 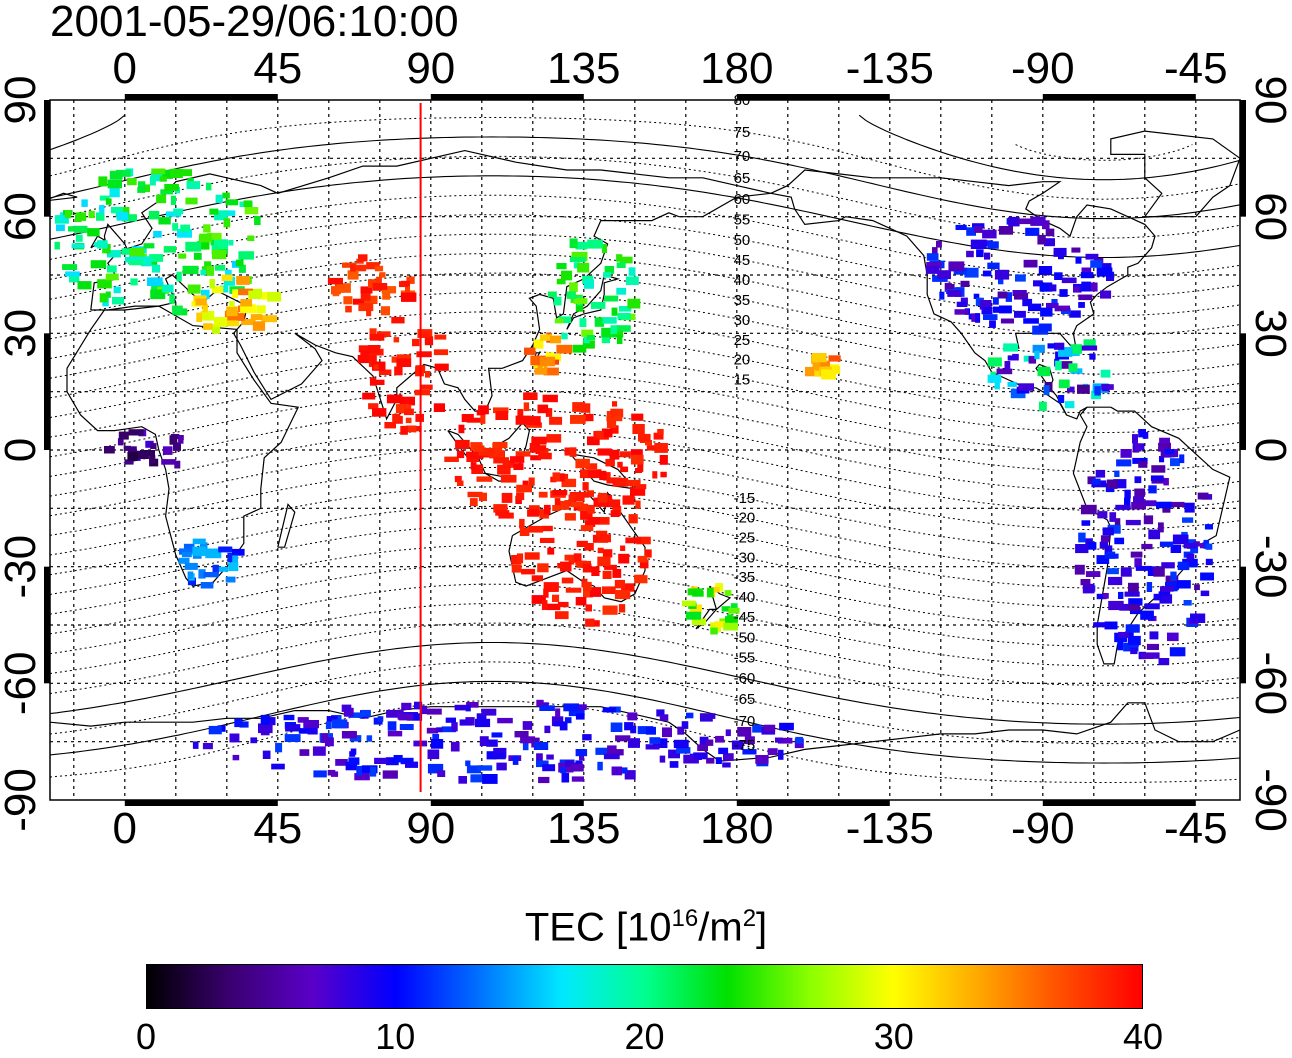 I want to click on contour-value-label: -40, so click(x=745, y=597).